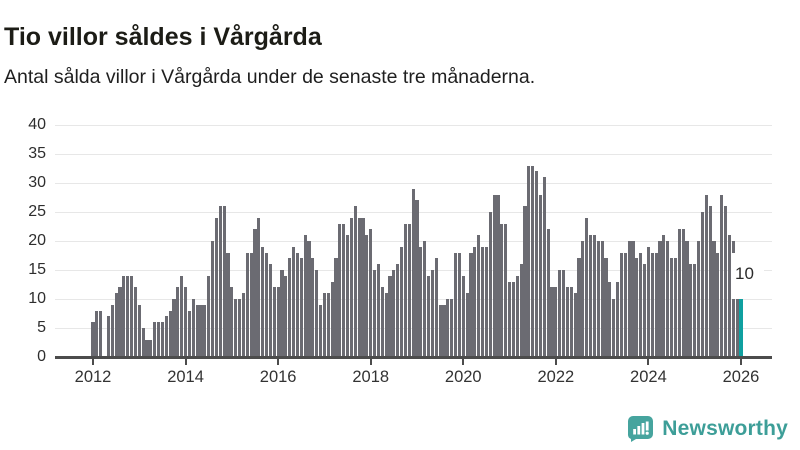 The width and height of the screenshot is (800, 450). Describe the element at coordinates (41, 356) in the screenshot. I see `y-axis-tick-label: 0` at that location.